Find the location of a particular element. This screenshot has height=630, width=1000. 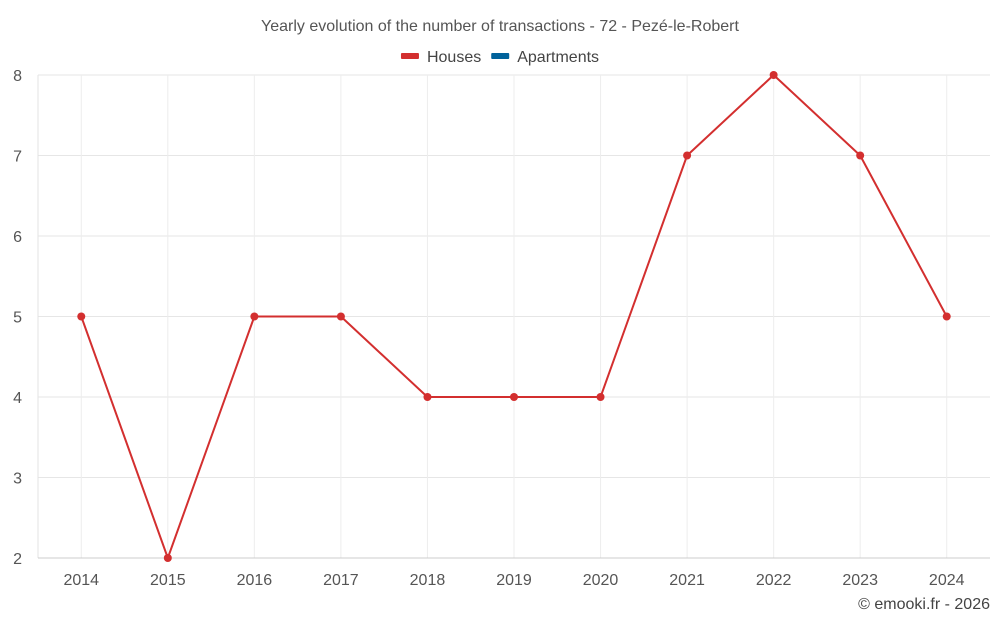

y-tick-label: 4 is located at coordinates (17, 398).